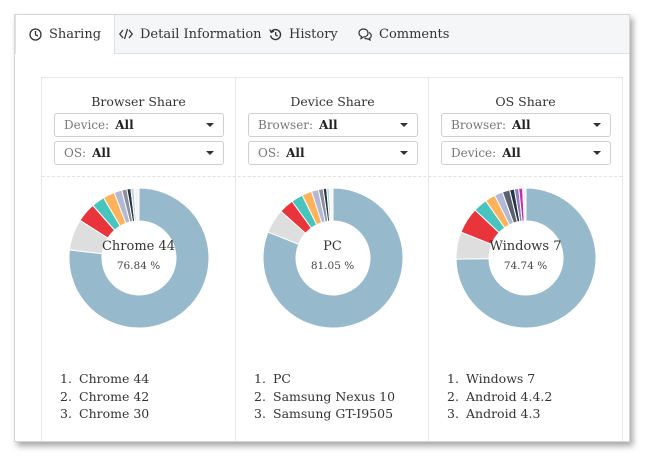 Image resolution: width=649 pixels, height=463 pixels. I want to click on list-item: 3. Samsung GT-I9505, so click(324, 413).